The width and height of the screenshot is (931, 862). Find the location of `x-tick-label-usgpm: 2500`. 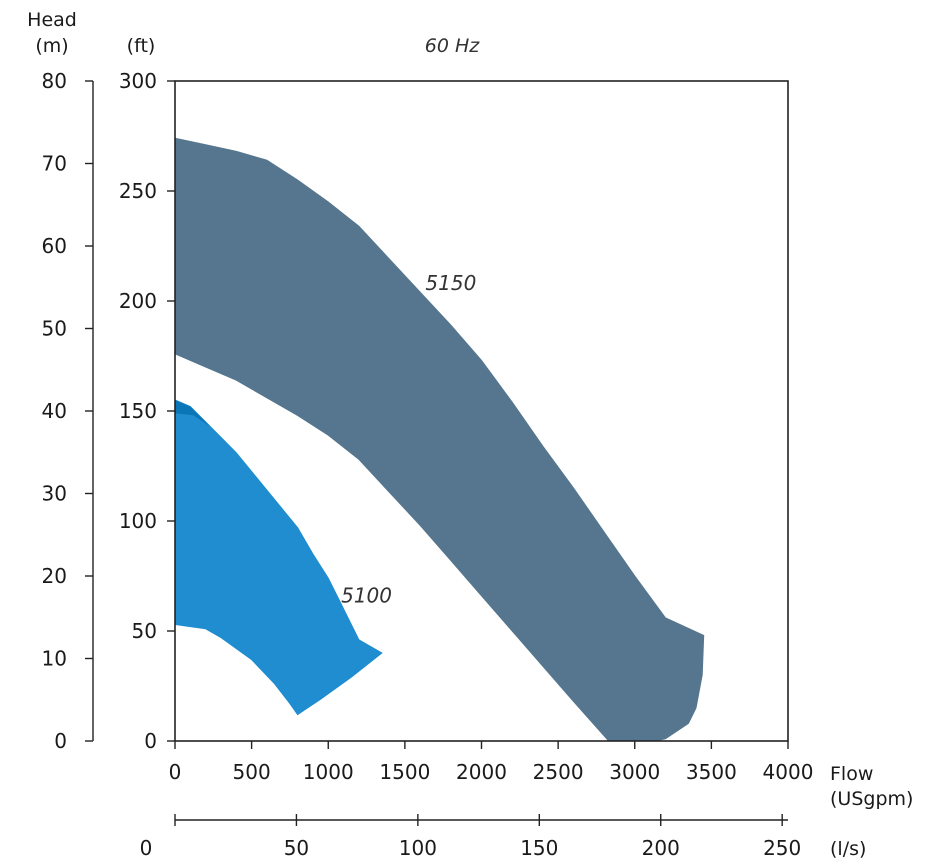

x-tick-label-usgpm: 2500 is located at coordinates (558, 772).